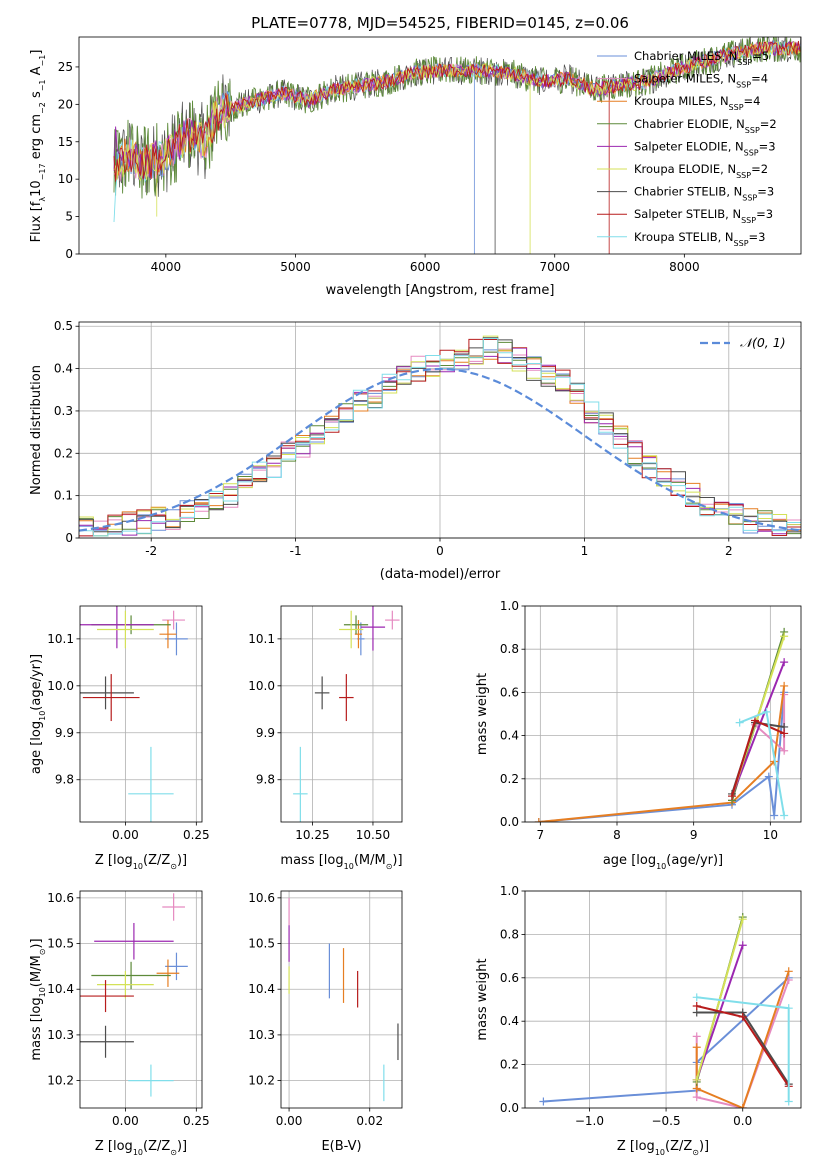  I want to click on legend-label: Kroupa MILES, NSSP=4, so click(697, 103).